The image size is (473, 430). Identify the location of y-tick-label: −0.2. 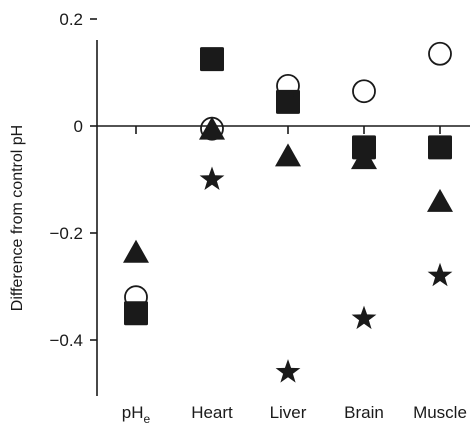
(66, 233).